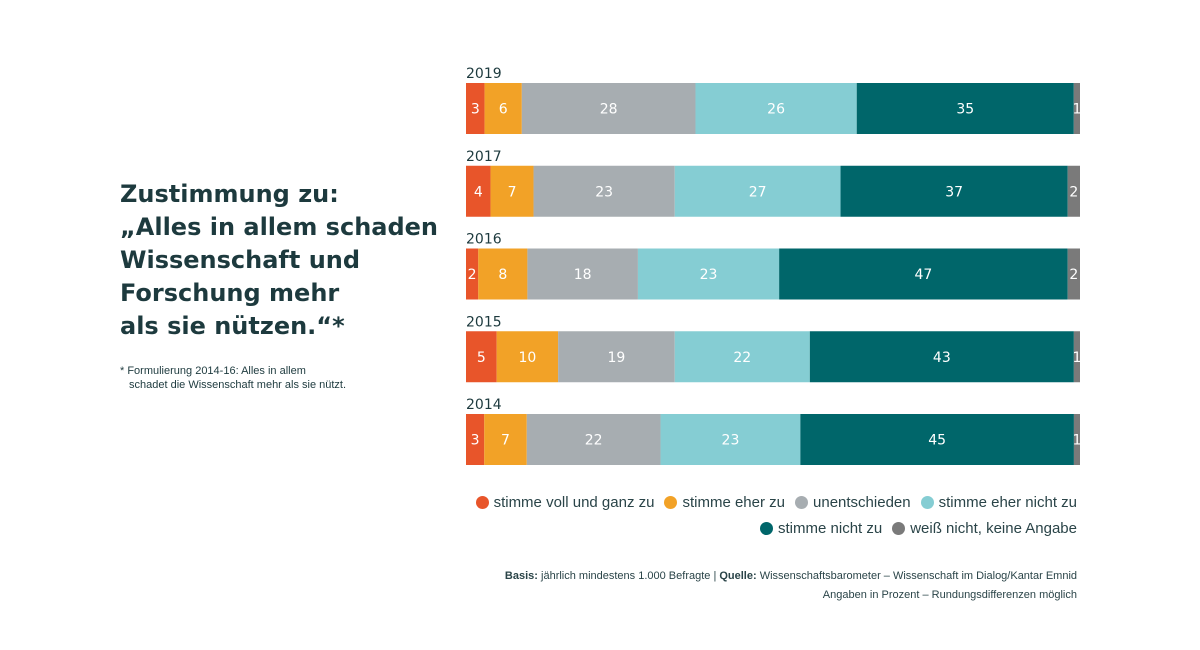 This screenshot has height=650, width=1200. Describe the element at coordinates (279, 227) in the screenshot. I see `title-line-2: „Alles in allem schaden` at that location.